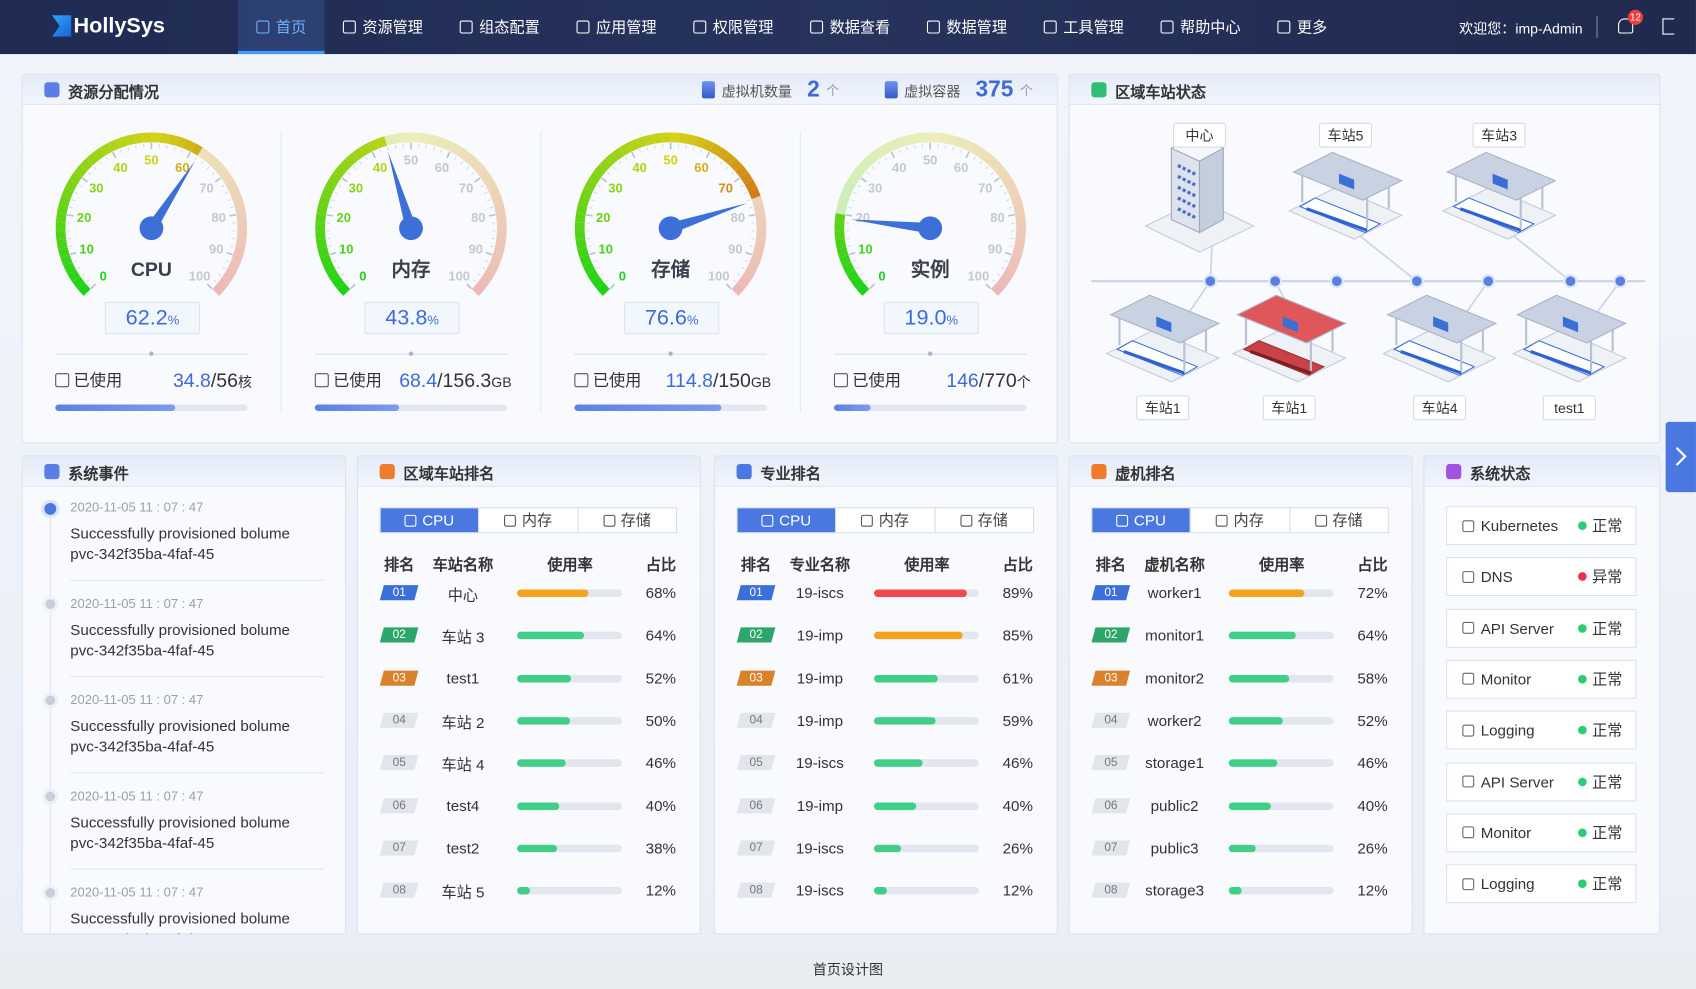  Describe the element at coordinates (291, 27) in the screenshot. I see `nav-label: 首页` at that location.